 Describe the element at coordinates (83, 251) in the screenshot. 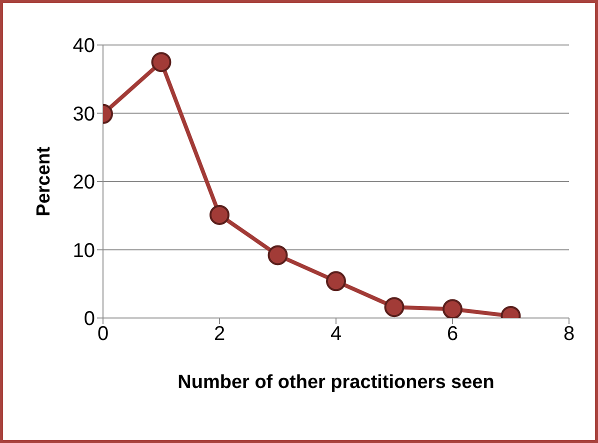

I see `y-tick-label: 10` at that location.